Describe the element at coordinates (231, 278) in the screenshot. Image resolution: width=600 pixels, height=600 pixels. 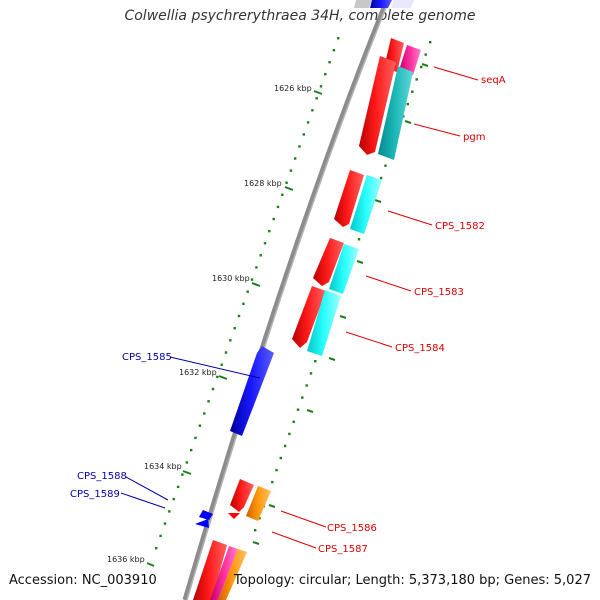
I see `tick-label-1630: 1630 kbp` at that location.